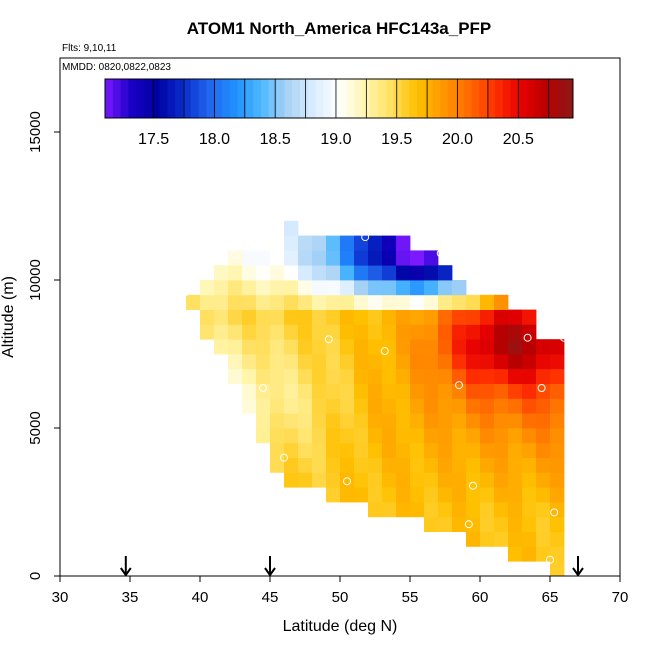  What do you see at coordinates (35, 427) in the screenshot?
I see `y-tick-label: 5000` at bounding box center [35, 427].